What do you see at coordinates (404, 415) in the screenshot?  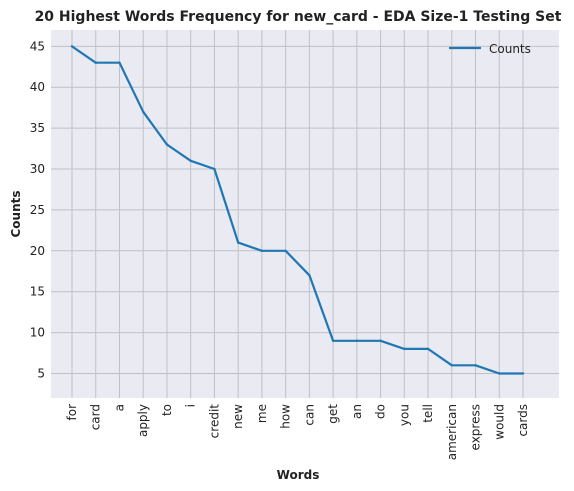 I see `x-tick-label: you` at bounding box center [404, 415].